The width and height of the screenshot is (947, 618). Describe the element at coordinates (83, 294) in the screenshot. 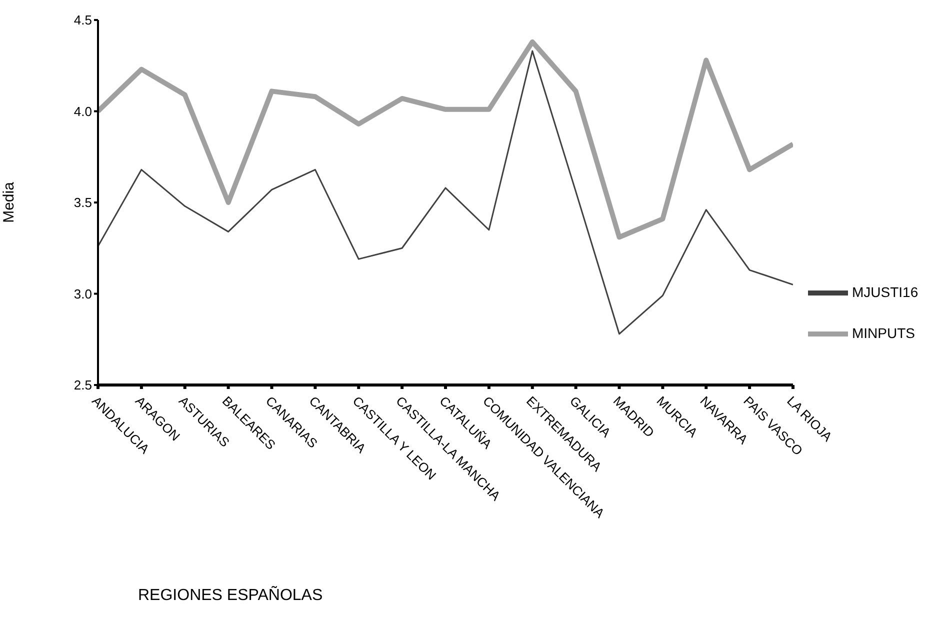

I see `y-tick-label: 3.0` at that location.